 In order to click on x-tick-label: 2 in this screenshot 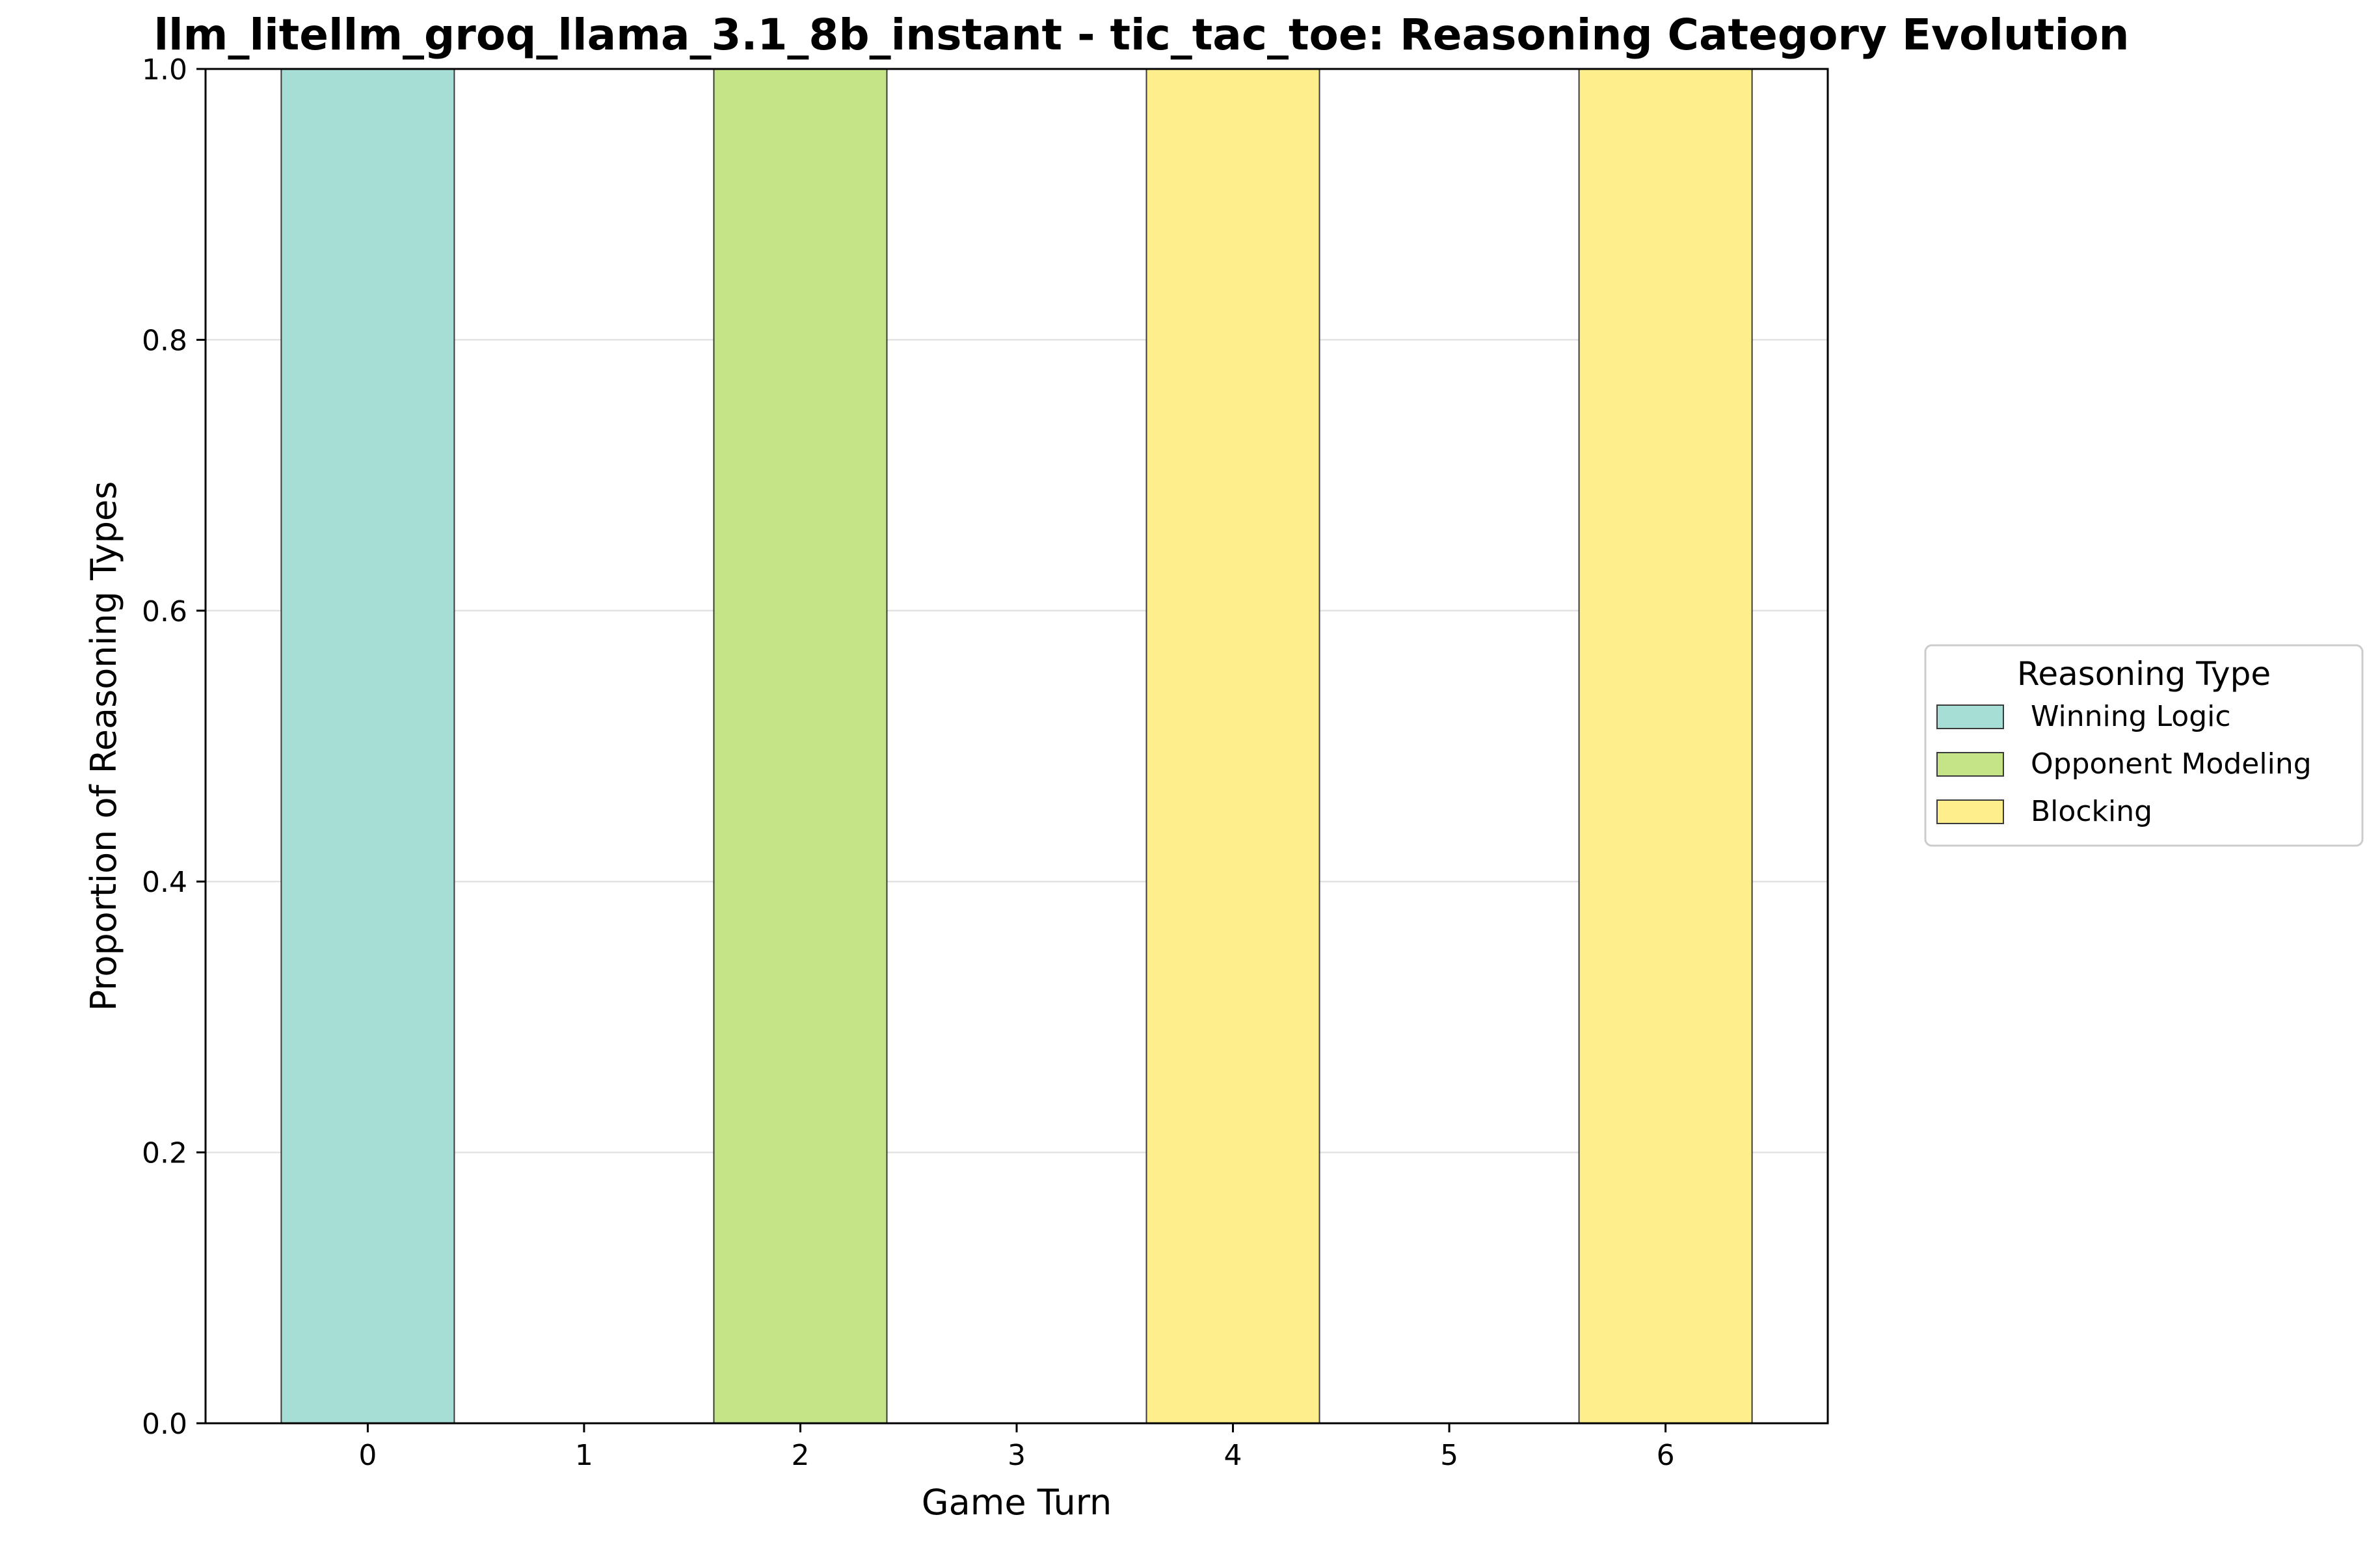, I will do `click(800, 1456)`.